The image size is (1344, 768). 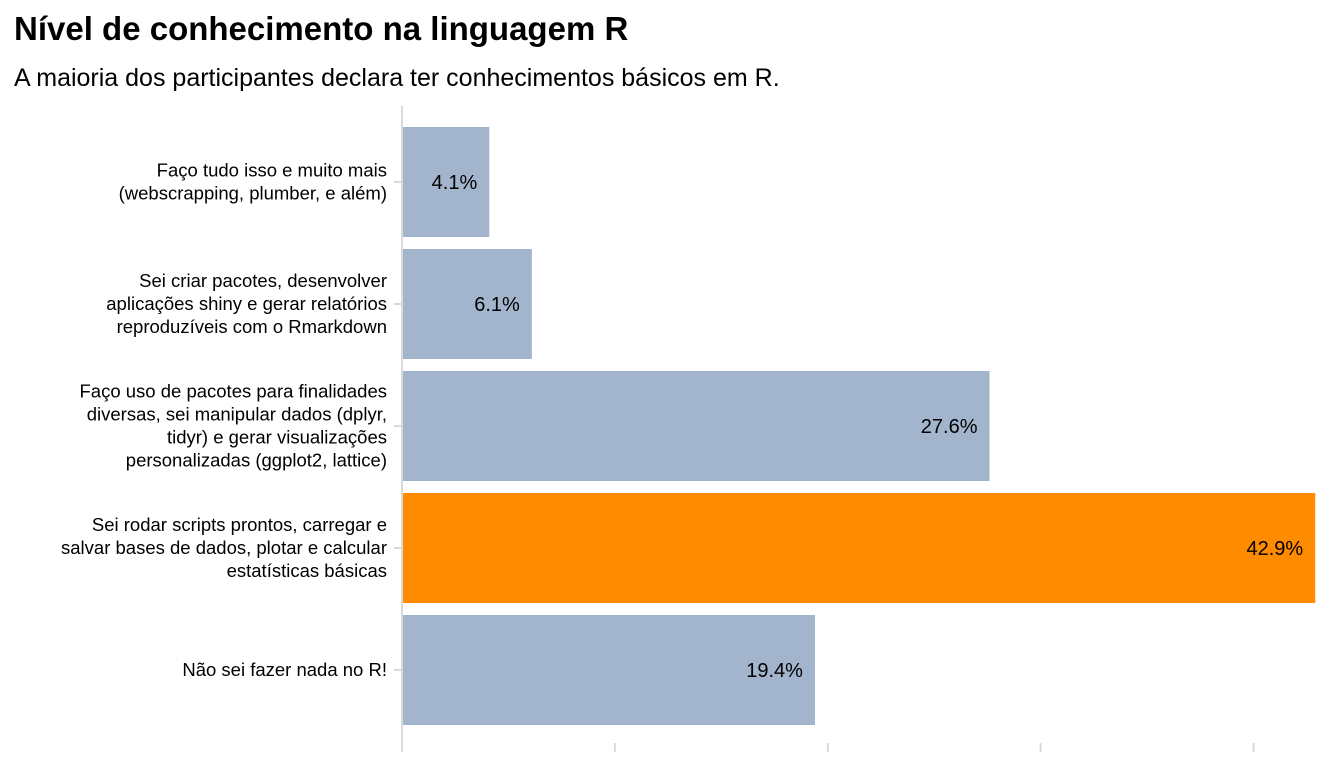 I want to click on value-label: 27.6%, so click(x=949, y=427).